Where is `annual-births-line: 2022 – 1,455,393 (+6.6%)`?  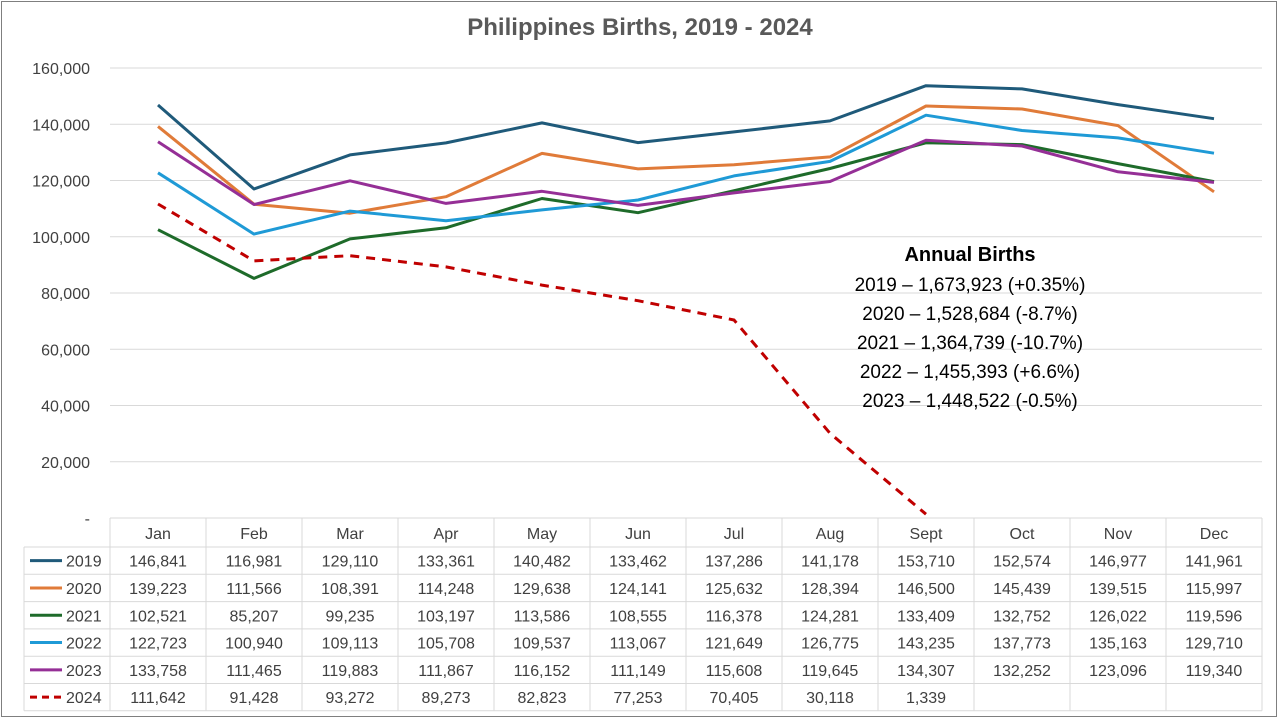
annual-births-line: 2022 – 1,455,393 (+6.6%) is located at coordinates (970, 372).